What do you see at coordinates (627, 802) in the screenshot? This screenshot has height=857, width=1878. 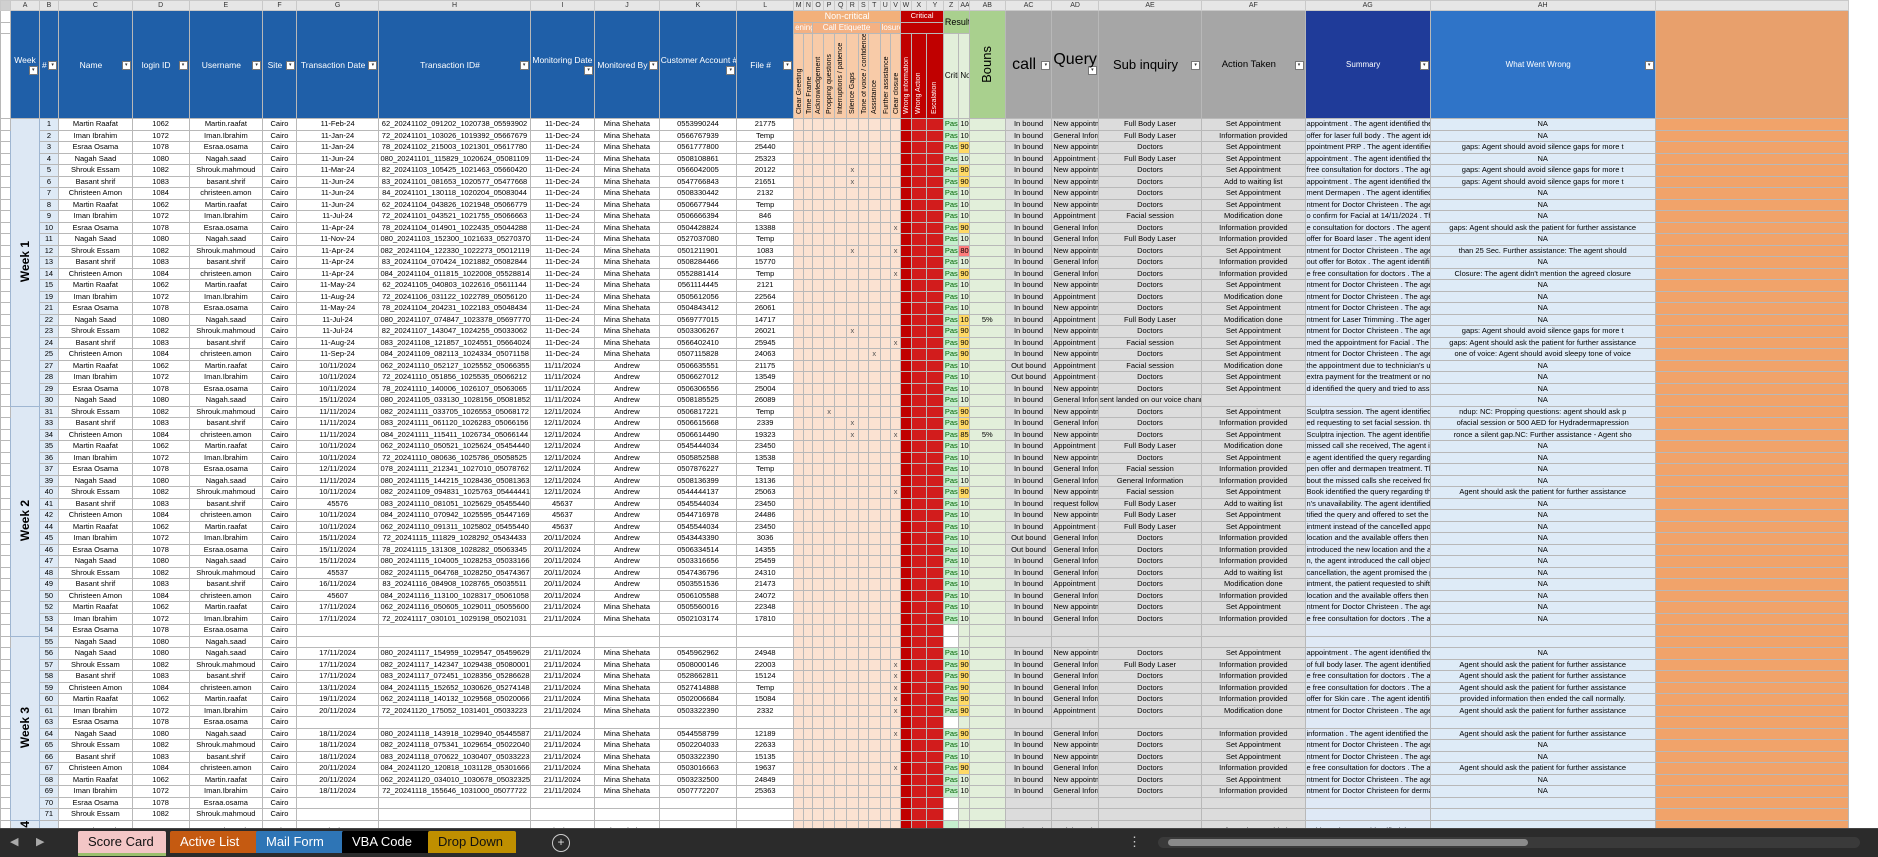 I see `monitored-by-cell` at bounding box center [627, 802].